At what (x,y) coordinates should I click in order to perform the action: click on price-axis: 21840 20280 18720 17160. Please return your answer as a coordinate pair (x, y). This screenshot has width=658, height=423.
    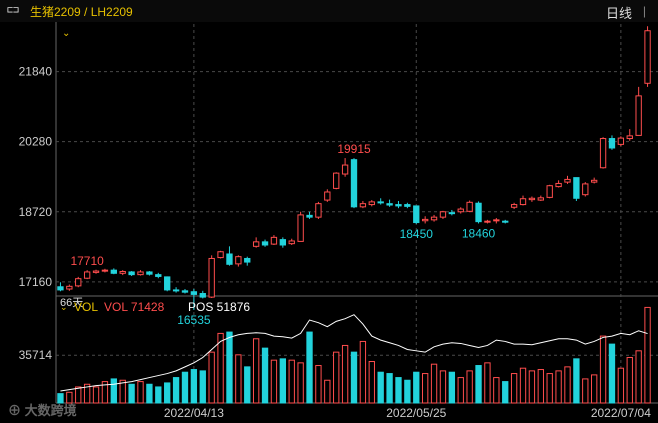
    Looking at the image, I should click on (36, 177).